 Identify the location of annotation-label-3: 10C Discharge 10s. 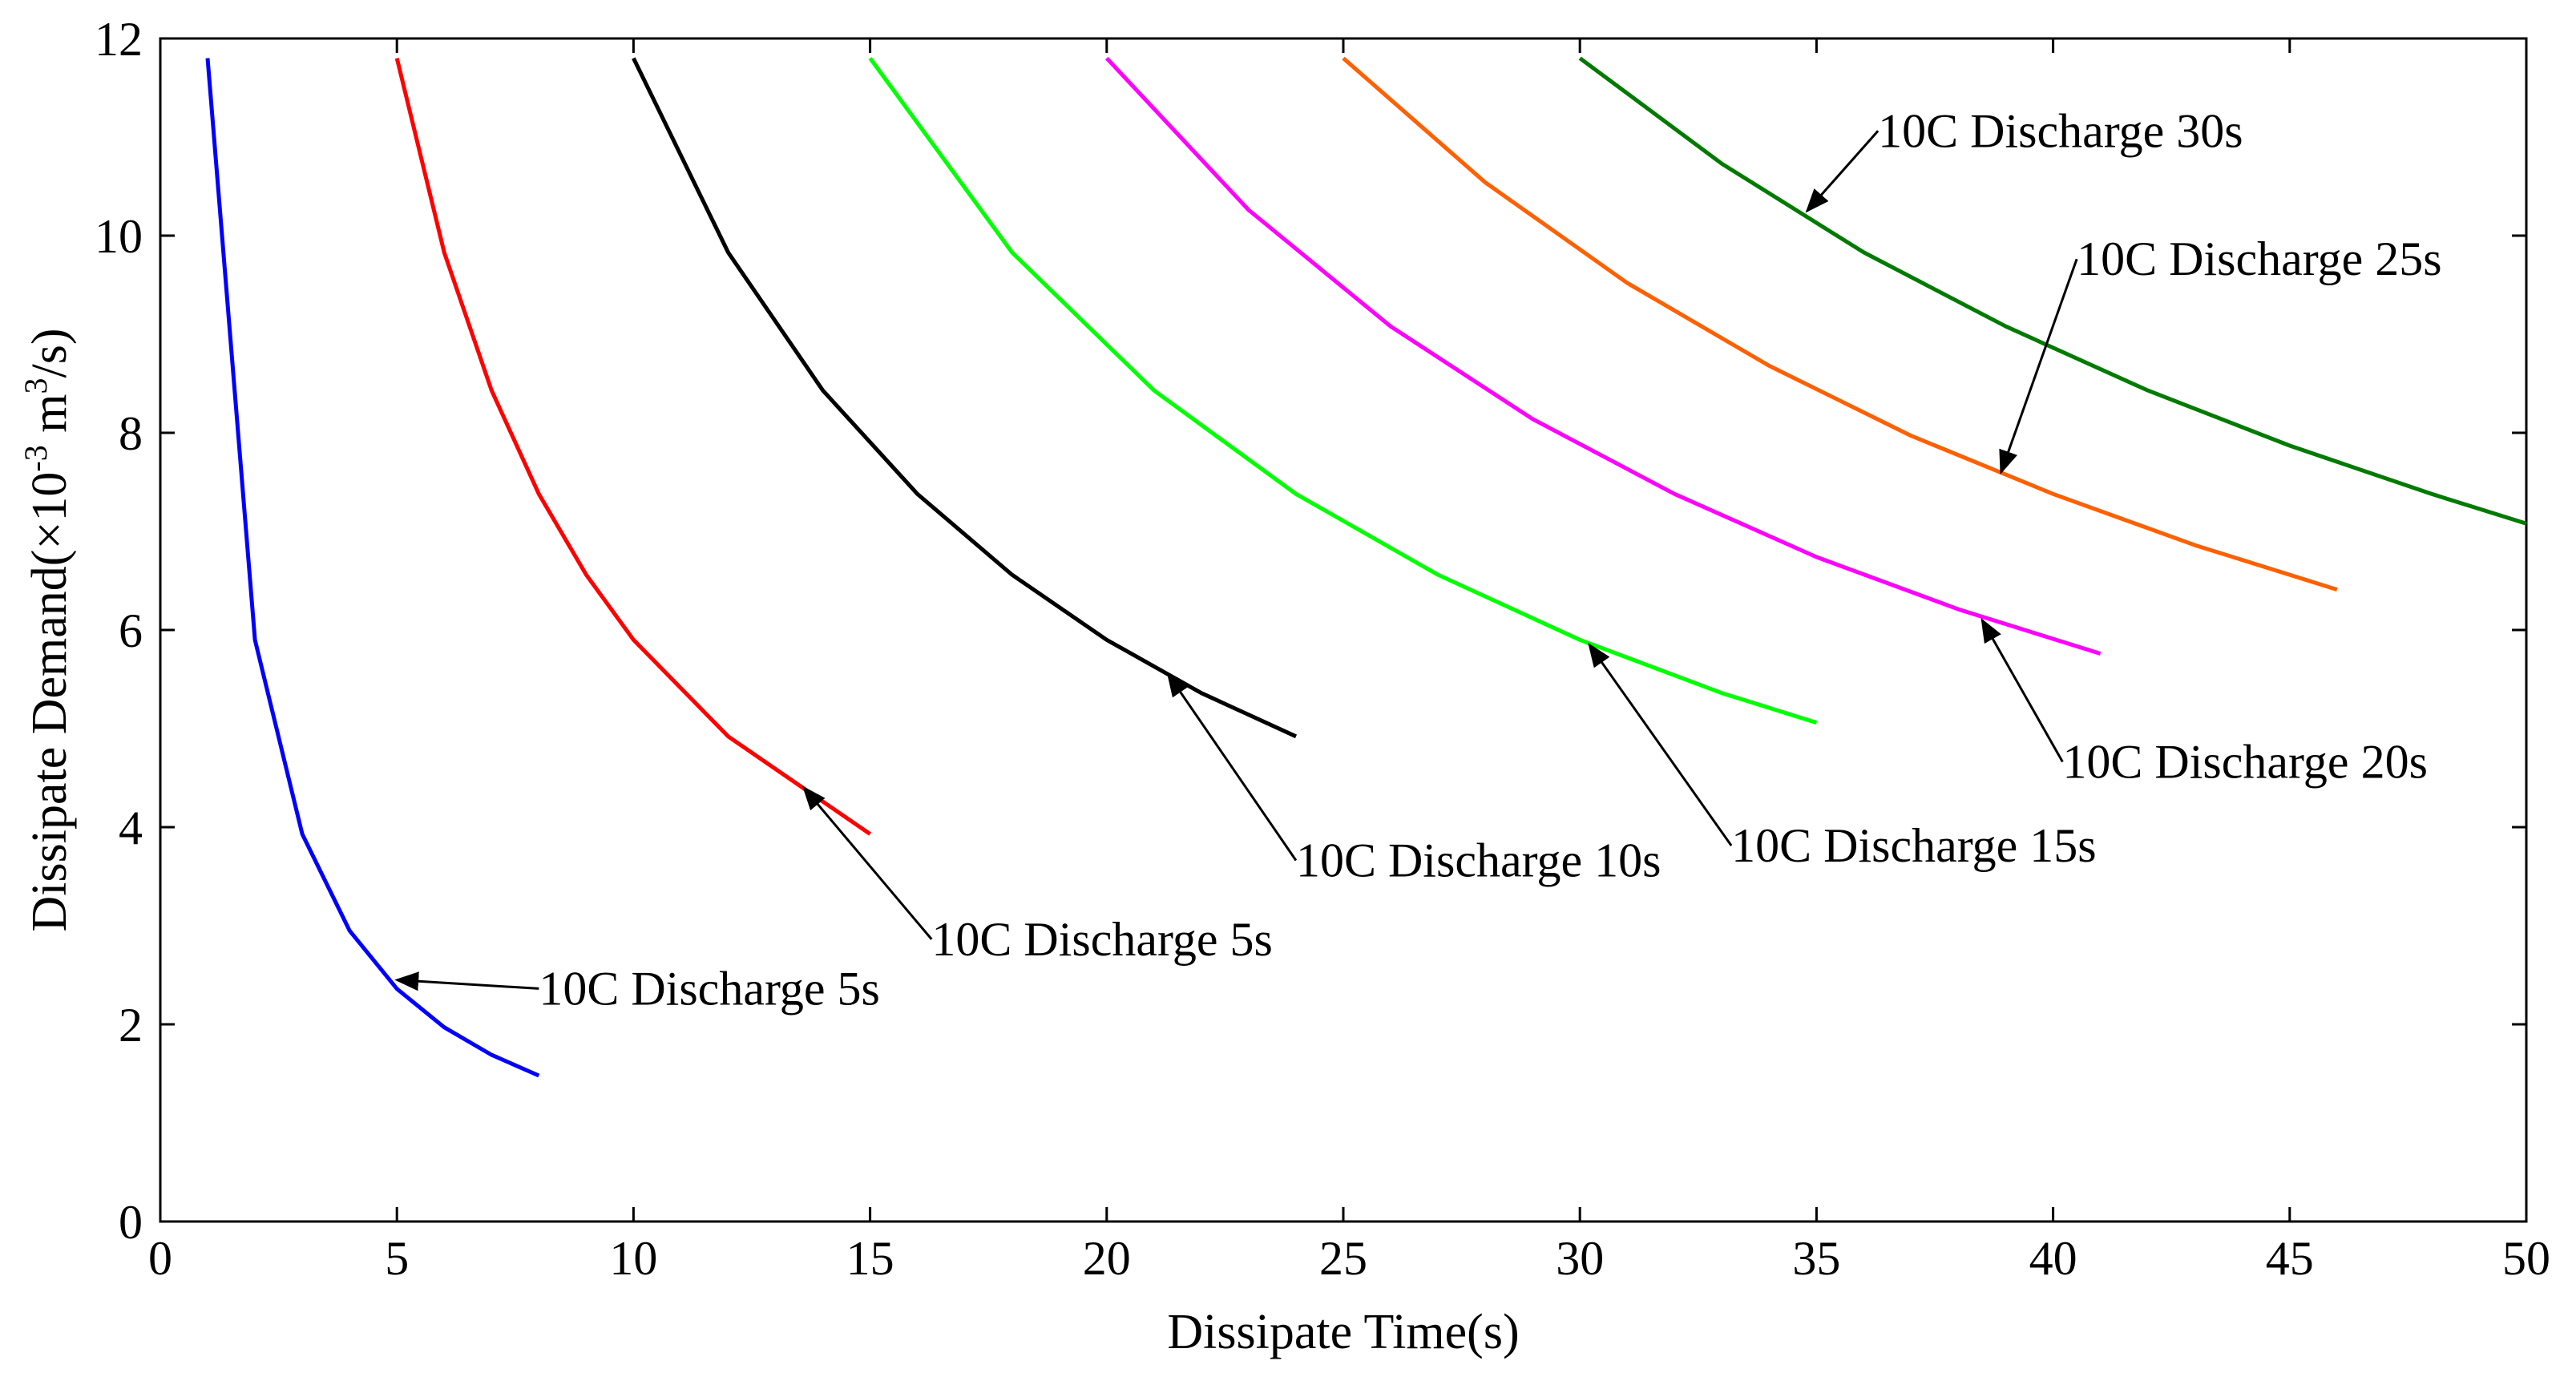
(1479, 860).